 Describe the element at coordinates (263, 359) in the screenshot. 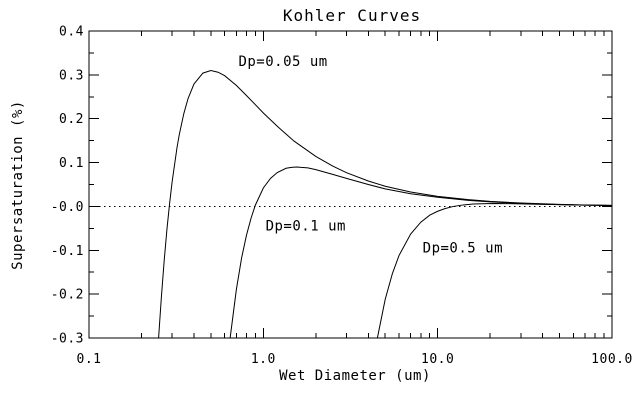

I see `x-tick-label: 1.0` at that location.